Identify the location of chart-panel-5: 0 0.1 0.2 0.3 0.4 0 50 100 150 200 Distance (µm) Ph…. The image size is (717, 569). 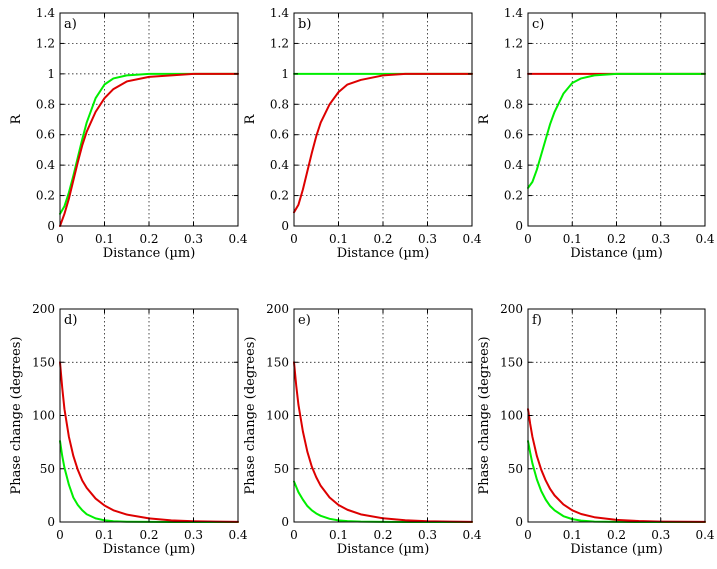
(362, 429).